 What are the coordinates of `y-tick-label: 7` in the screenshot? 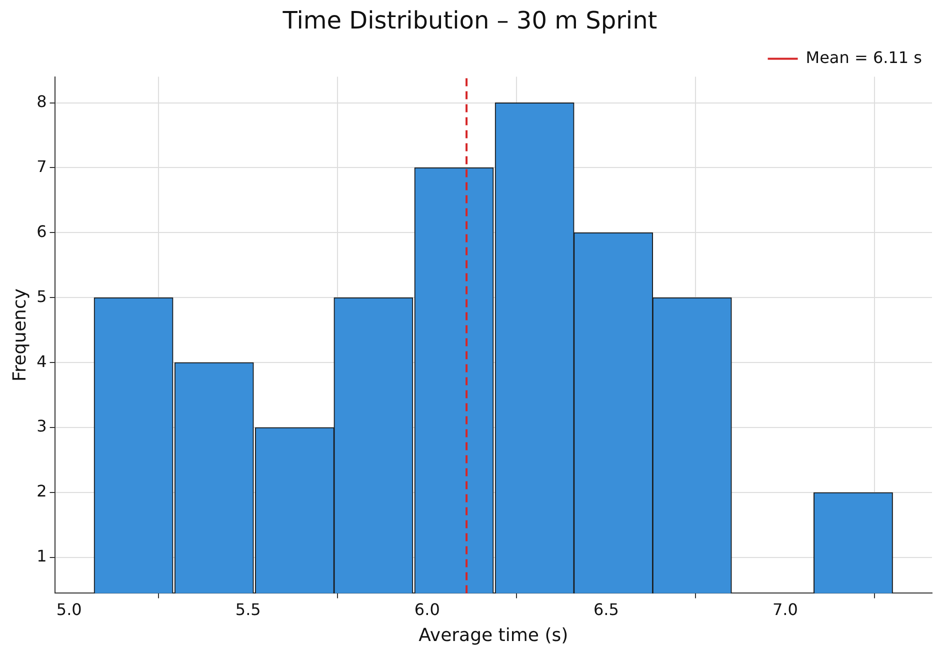 It's located at (41, 166).